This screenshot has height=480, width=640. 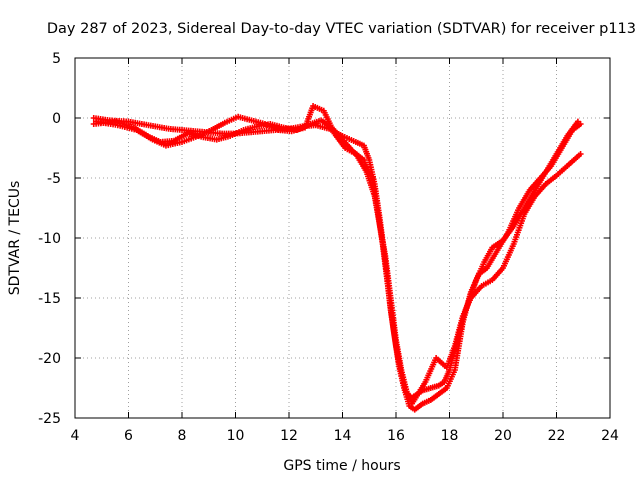 I want to click on x-tick-label: 20, so click(x=503, y=436).